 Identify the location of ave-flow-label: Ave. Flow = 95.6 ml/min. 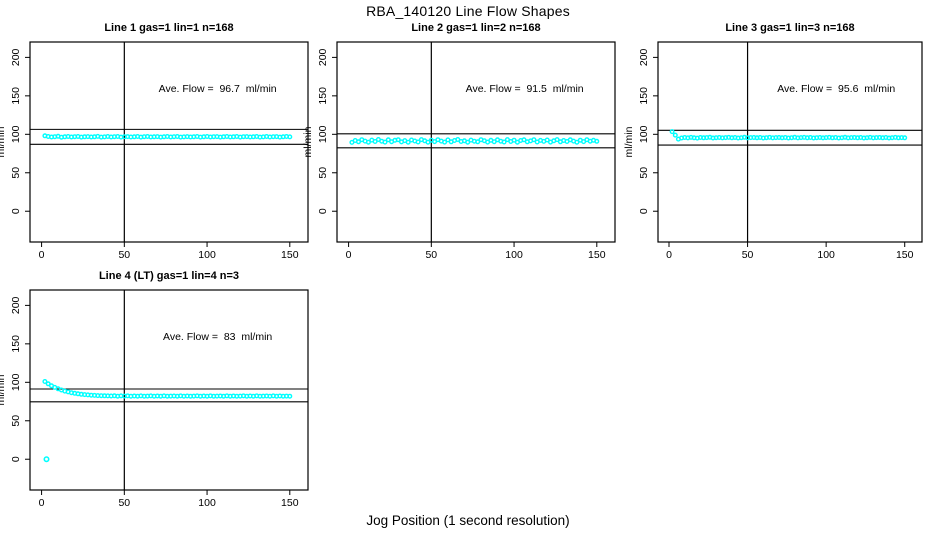
(836, 89).